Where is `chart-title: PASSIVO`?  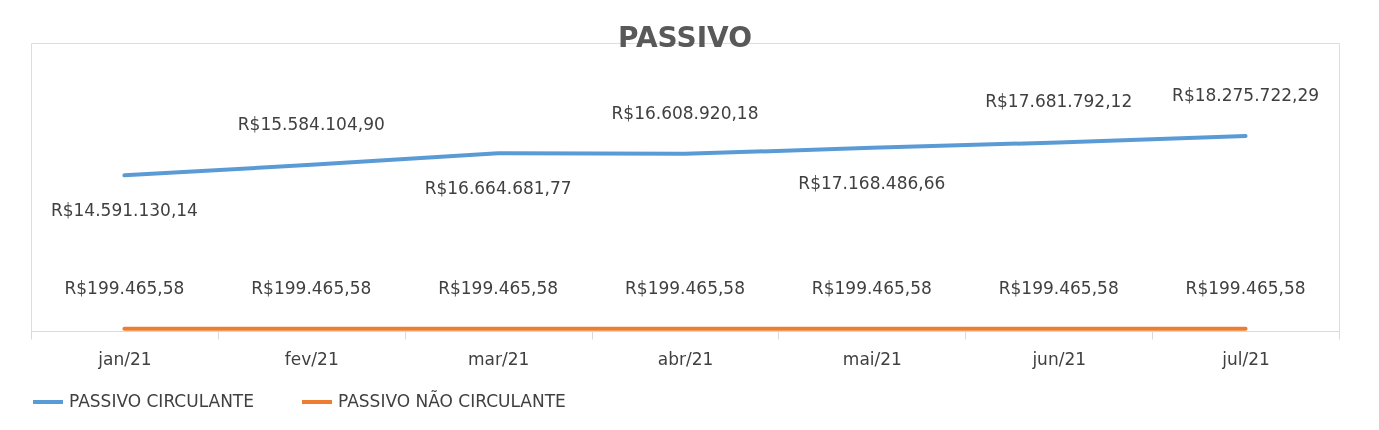 chart-title: PASSIVO is located at coordinates (685, 37).